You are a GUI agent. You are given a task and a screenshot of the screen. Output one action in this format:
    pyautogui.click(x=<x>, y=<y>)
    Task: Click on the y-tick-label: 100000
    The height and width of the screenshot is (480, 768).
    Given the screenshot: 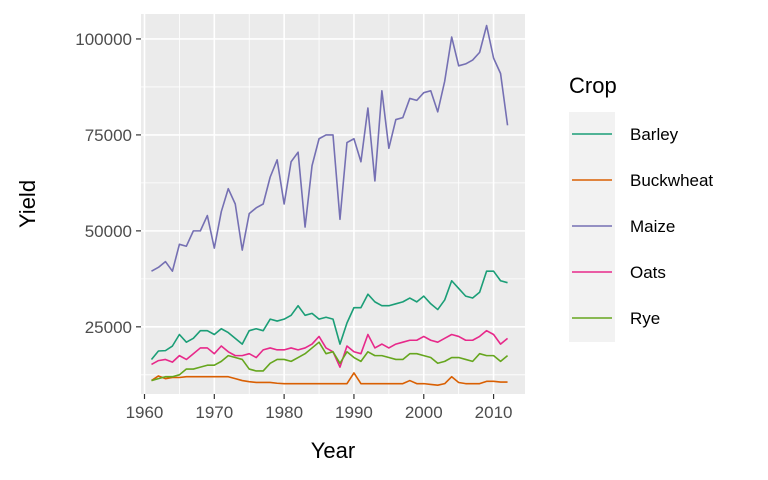 What is the action you would take?
    pyautogui.click(x=103, y=39)
    